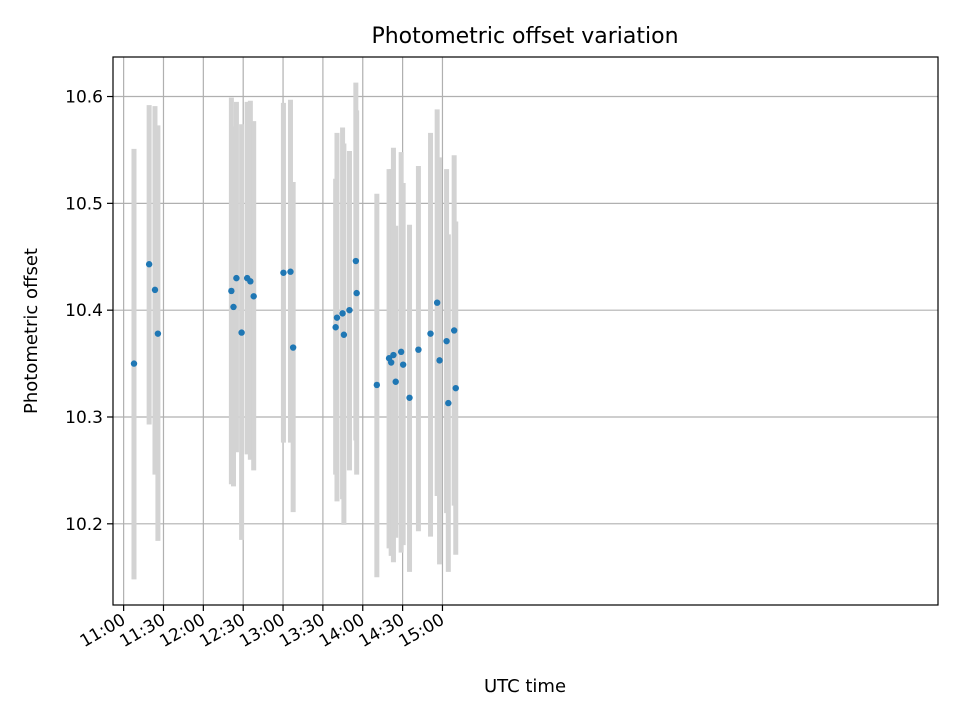 This screenshot has width=960, height=720. What do you see at coordinates (84, 525) in the screenshot?
I see `y-tick-label: 10.2` at bounding box center [84, 525].